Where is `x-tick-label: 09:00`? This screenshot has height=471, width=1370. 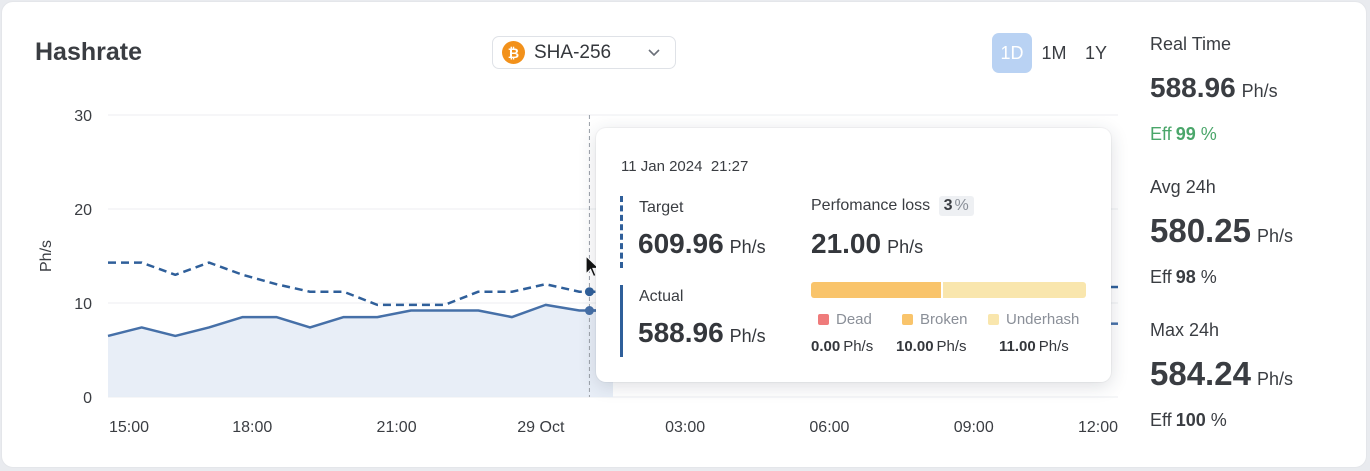
x-tick-label: 09:00 is located at coordinates (974, 427).